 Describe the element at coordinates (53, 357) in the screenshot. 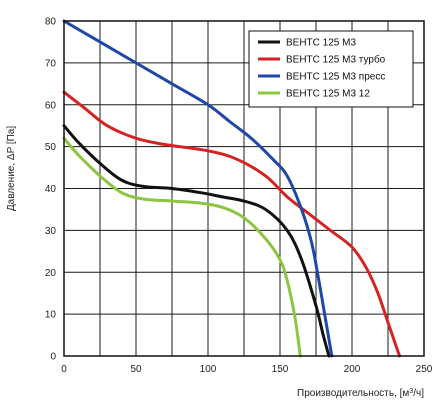

I see `y-tick-label: 0` at that location.